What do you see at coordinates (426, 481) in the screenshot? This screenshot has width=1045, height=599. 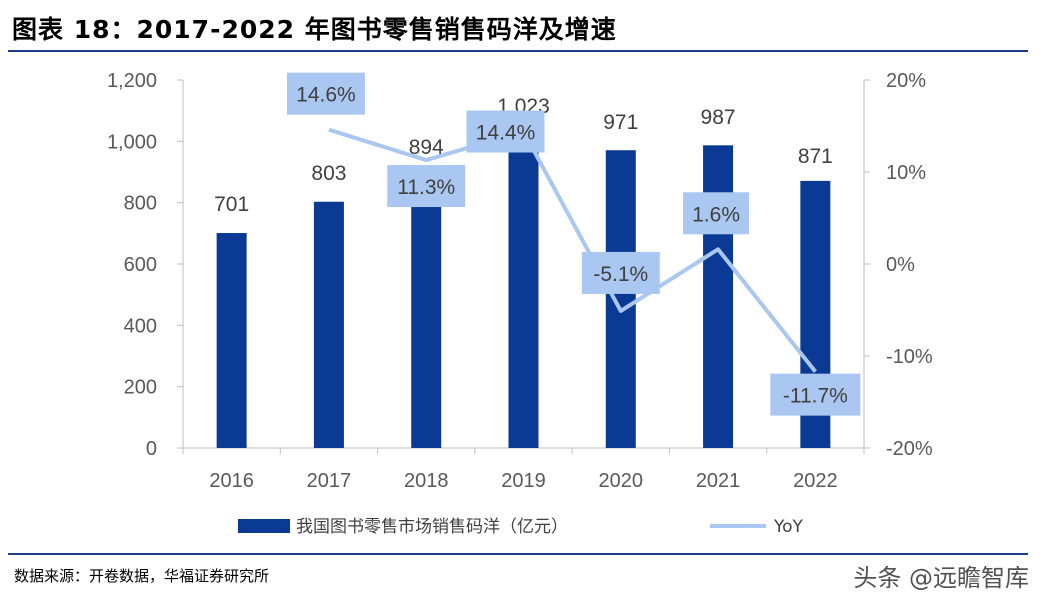 I see `x-tick-label: 2018` at bounding box center [426, 481].